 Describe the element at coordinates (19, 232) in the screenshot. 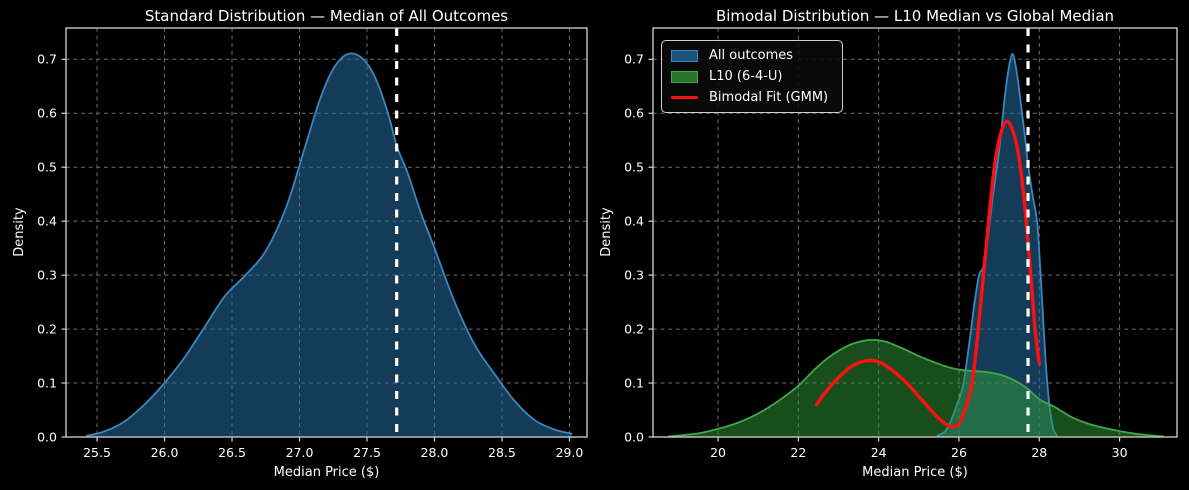

I see `left-plot-ylabel: Density` at that location.